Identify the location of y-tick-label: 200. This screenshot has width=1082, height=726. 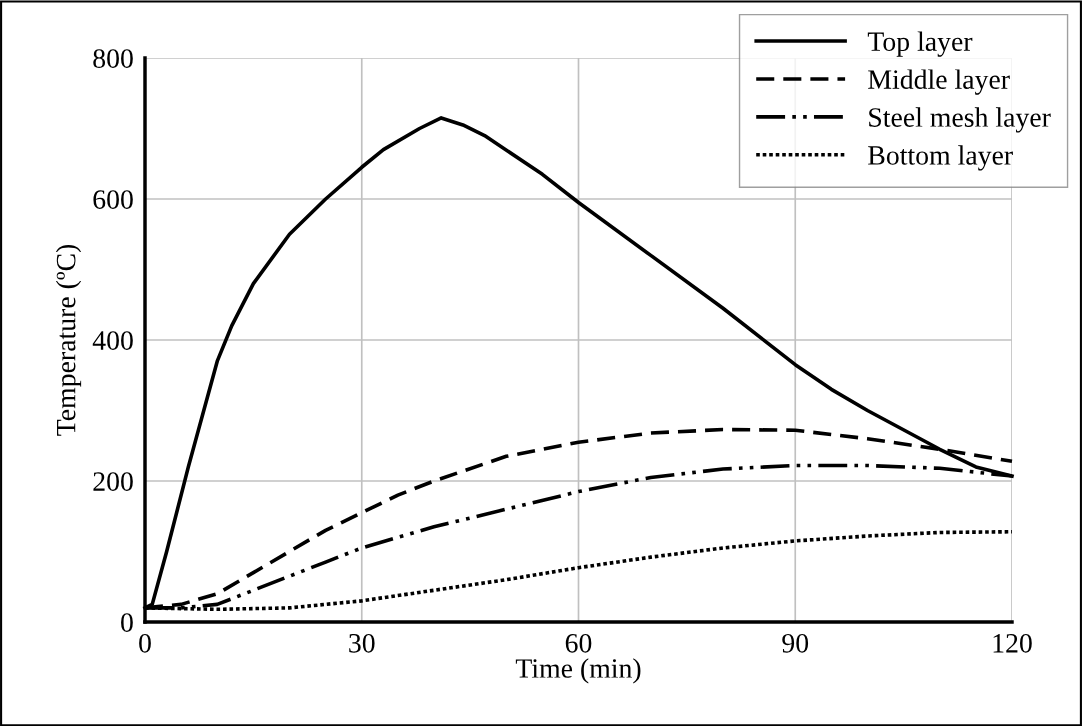
(113, 481).